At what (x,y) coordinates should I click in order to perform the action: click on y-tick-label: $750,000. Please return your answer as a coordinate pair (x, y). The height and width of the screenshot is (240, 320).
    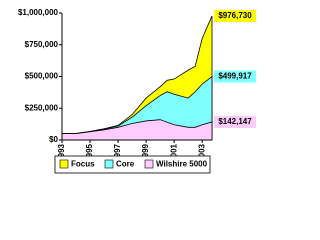
    Looking at the image, I should click on (42, 44).